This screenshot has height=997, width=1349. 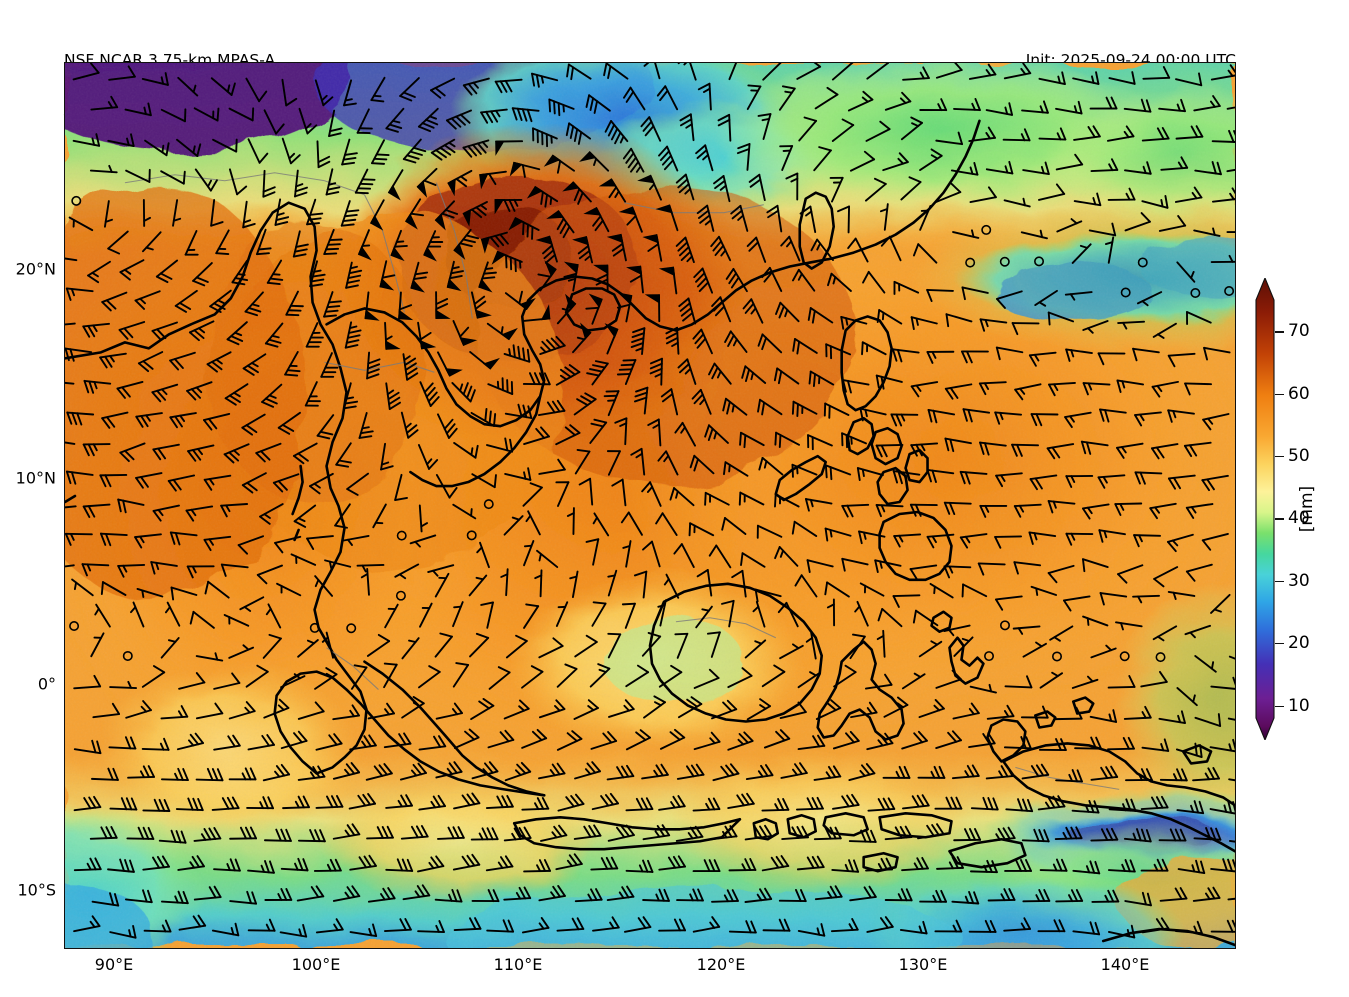 I want to click on ytick-label: 10°N, so click(x=35, y=478).